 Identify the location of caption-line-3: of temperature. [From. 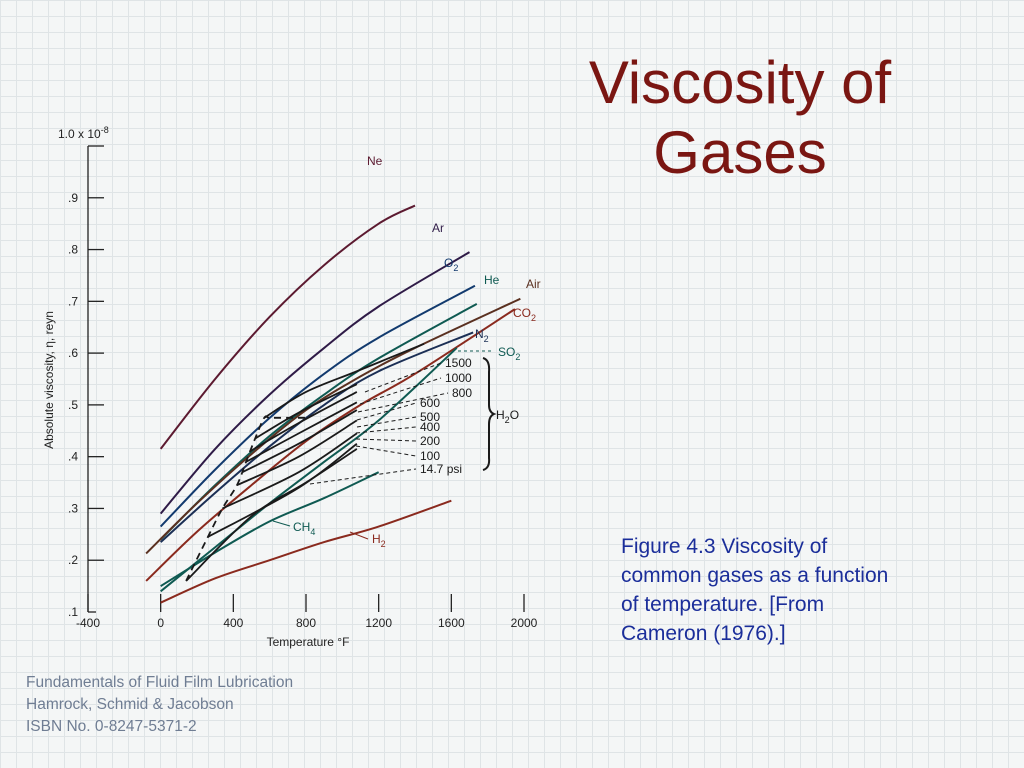
(723, 604).